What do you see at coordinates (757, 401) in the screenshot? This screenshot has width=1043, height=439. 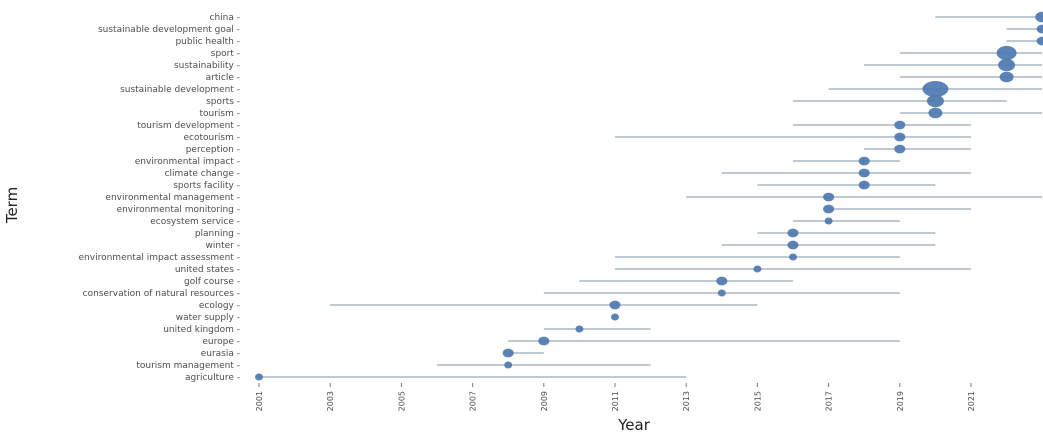 I see `x-tick-label-2015: 2015` at bounding box center [757, 401].